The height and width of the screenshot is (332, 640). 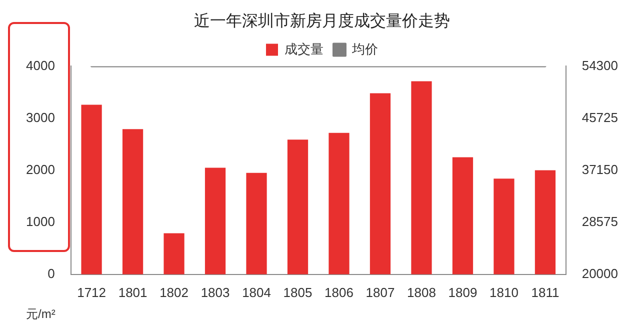 What do you see at coordinates (421, 292) in the screenshot?
I see `x-tick-label: 1808` at bounding box center [421, 292].